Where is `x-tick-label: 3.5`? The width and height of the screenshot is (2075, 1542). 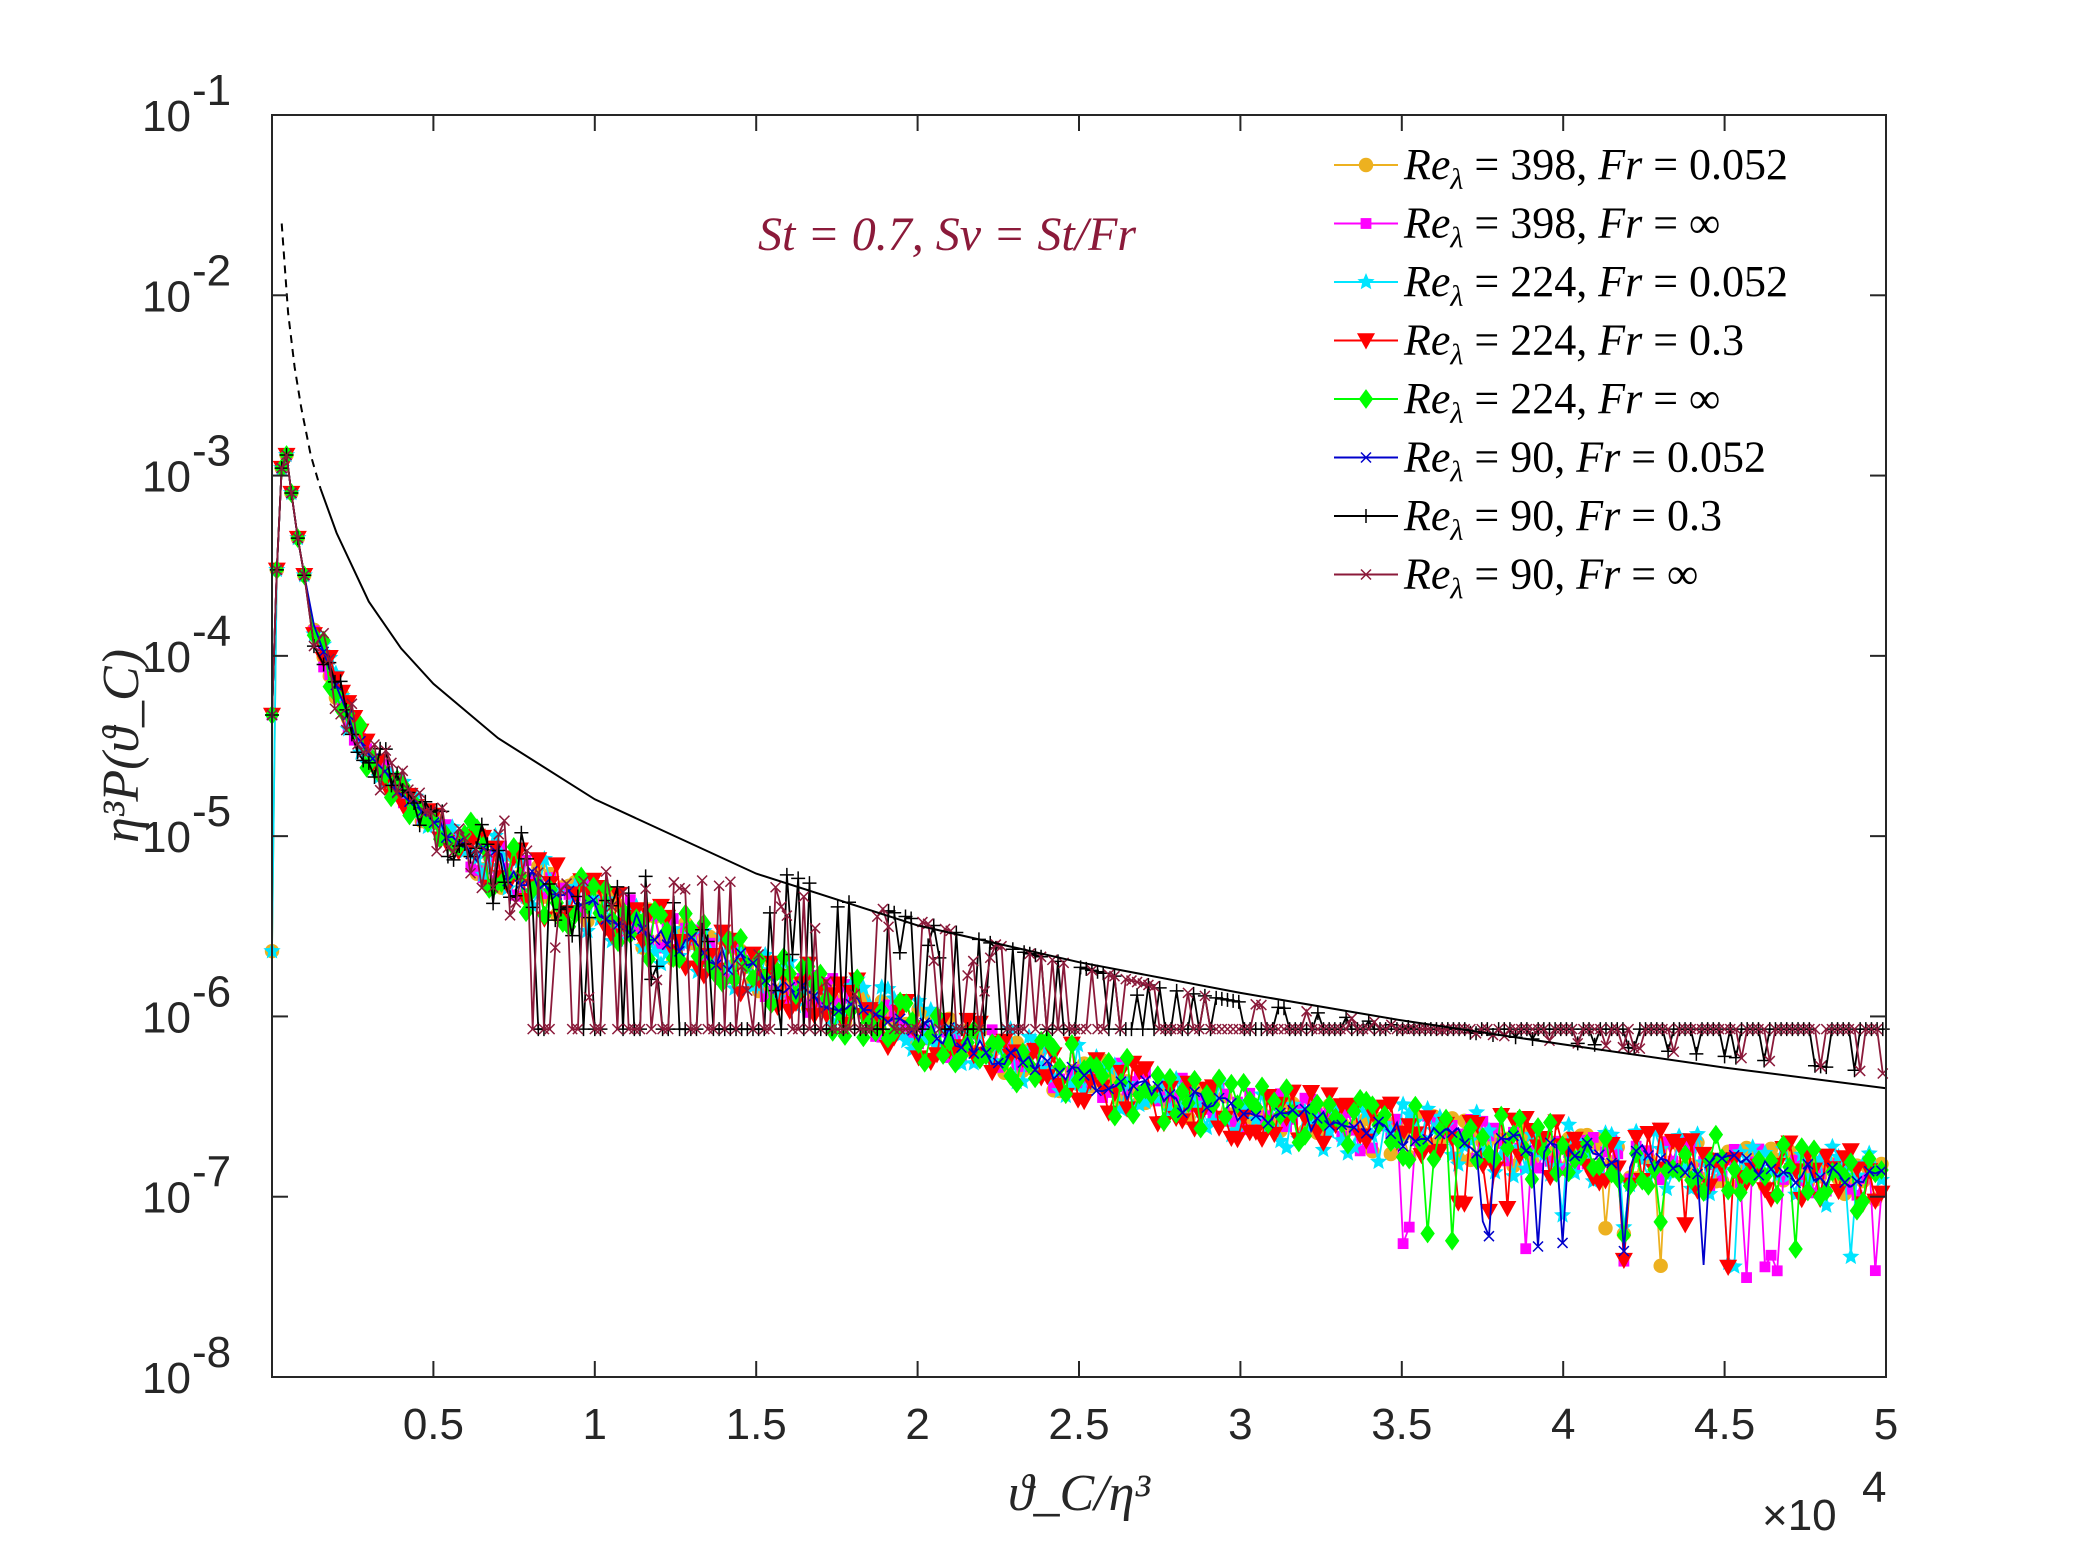 x-tick-label: 3.5 is located at coordinates (1401, 1424).